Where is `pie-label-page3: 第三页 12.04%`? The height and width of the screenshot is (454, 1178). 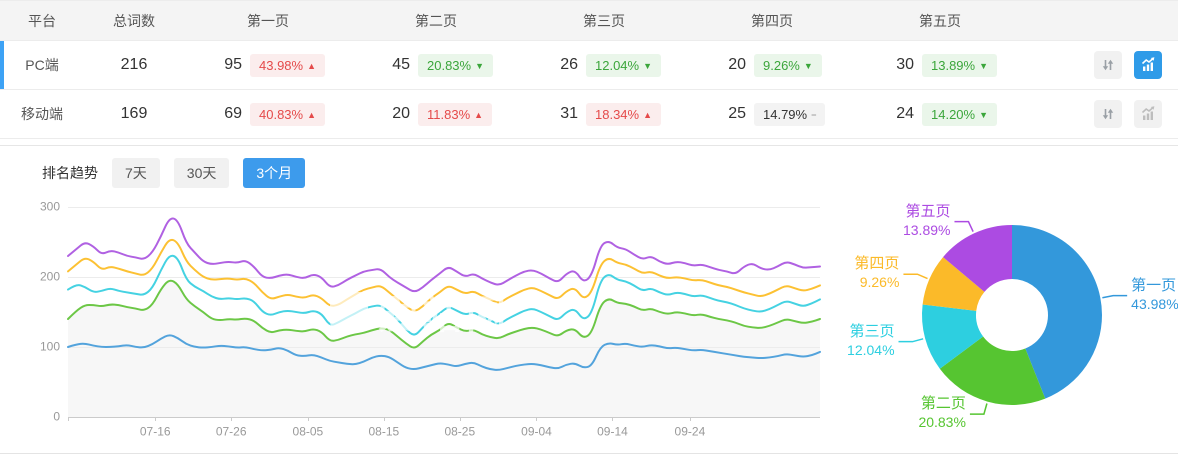 pie-label-page3: 第三页 12.04% is located at coordinates (871, 340).